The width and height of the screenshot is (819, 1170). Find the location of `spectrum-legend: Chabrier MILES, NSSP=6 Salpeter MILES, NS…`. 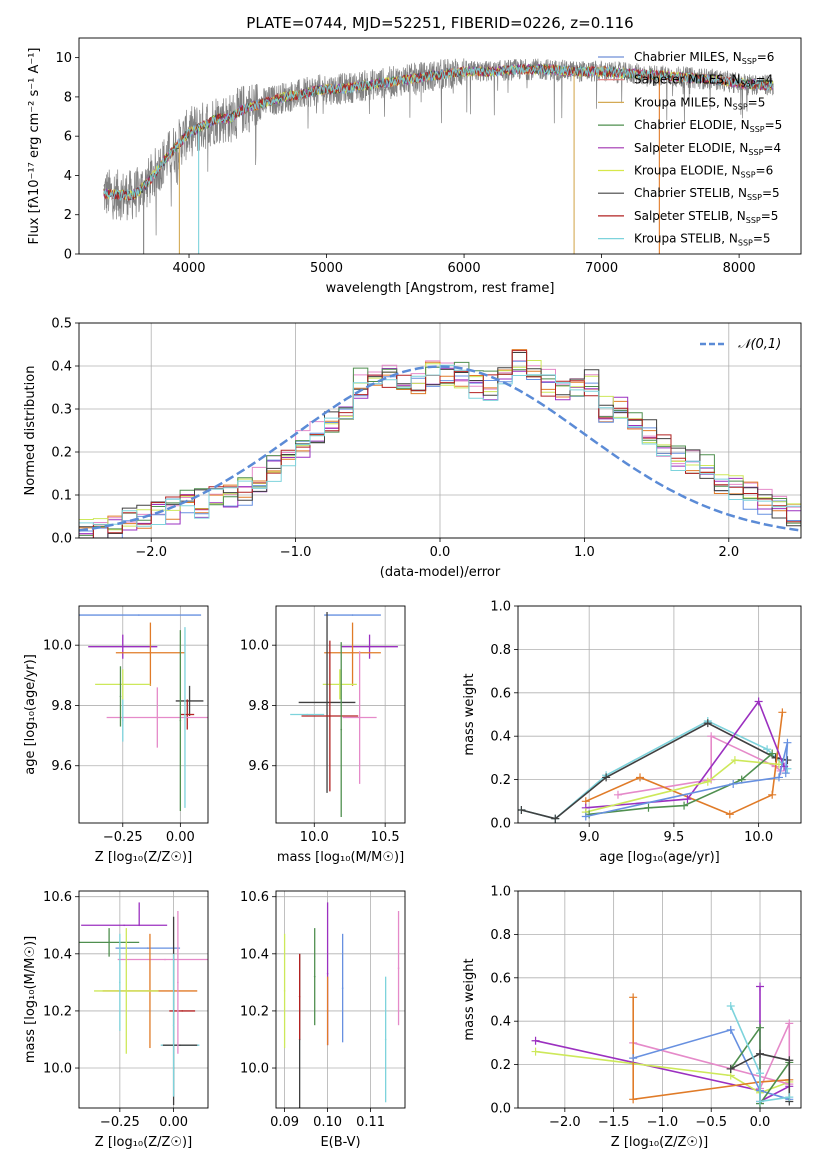

spectrum-legend: Chabrier MILES, NSSP=6 Salpeter MILES, NS… is located at coordinates (690, 149).